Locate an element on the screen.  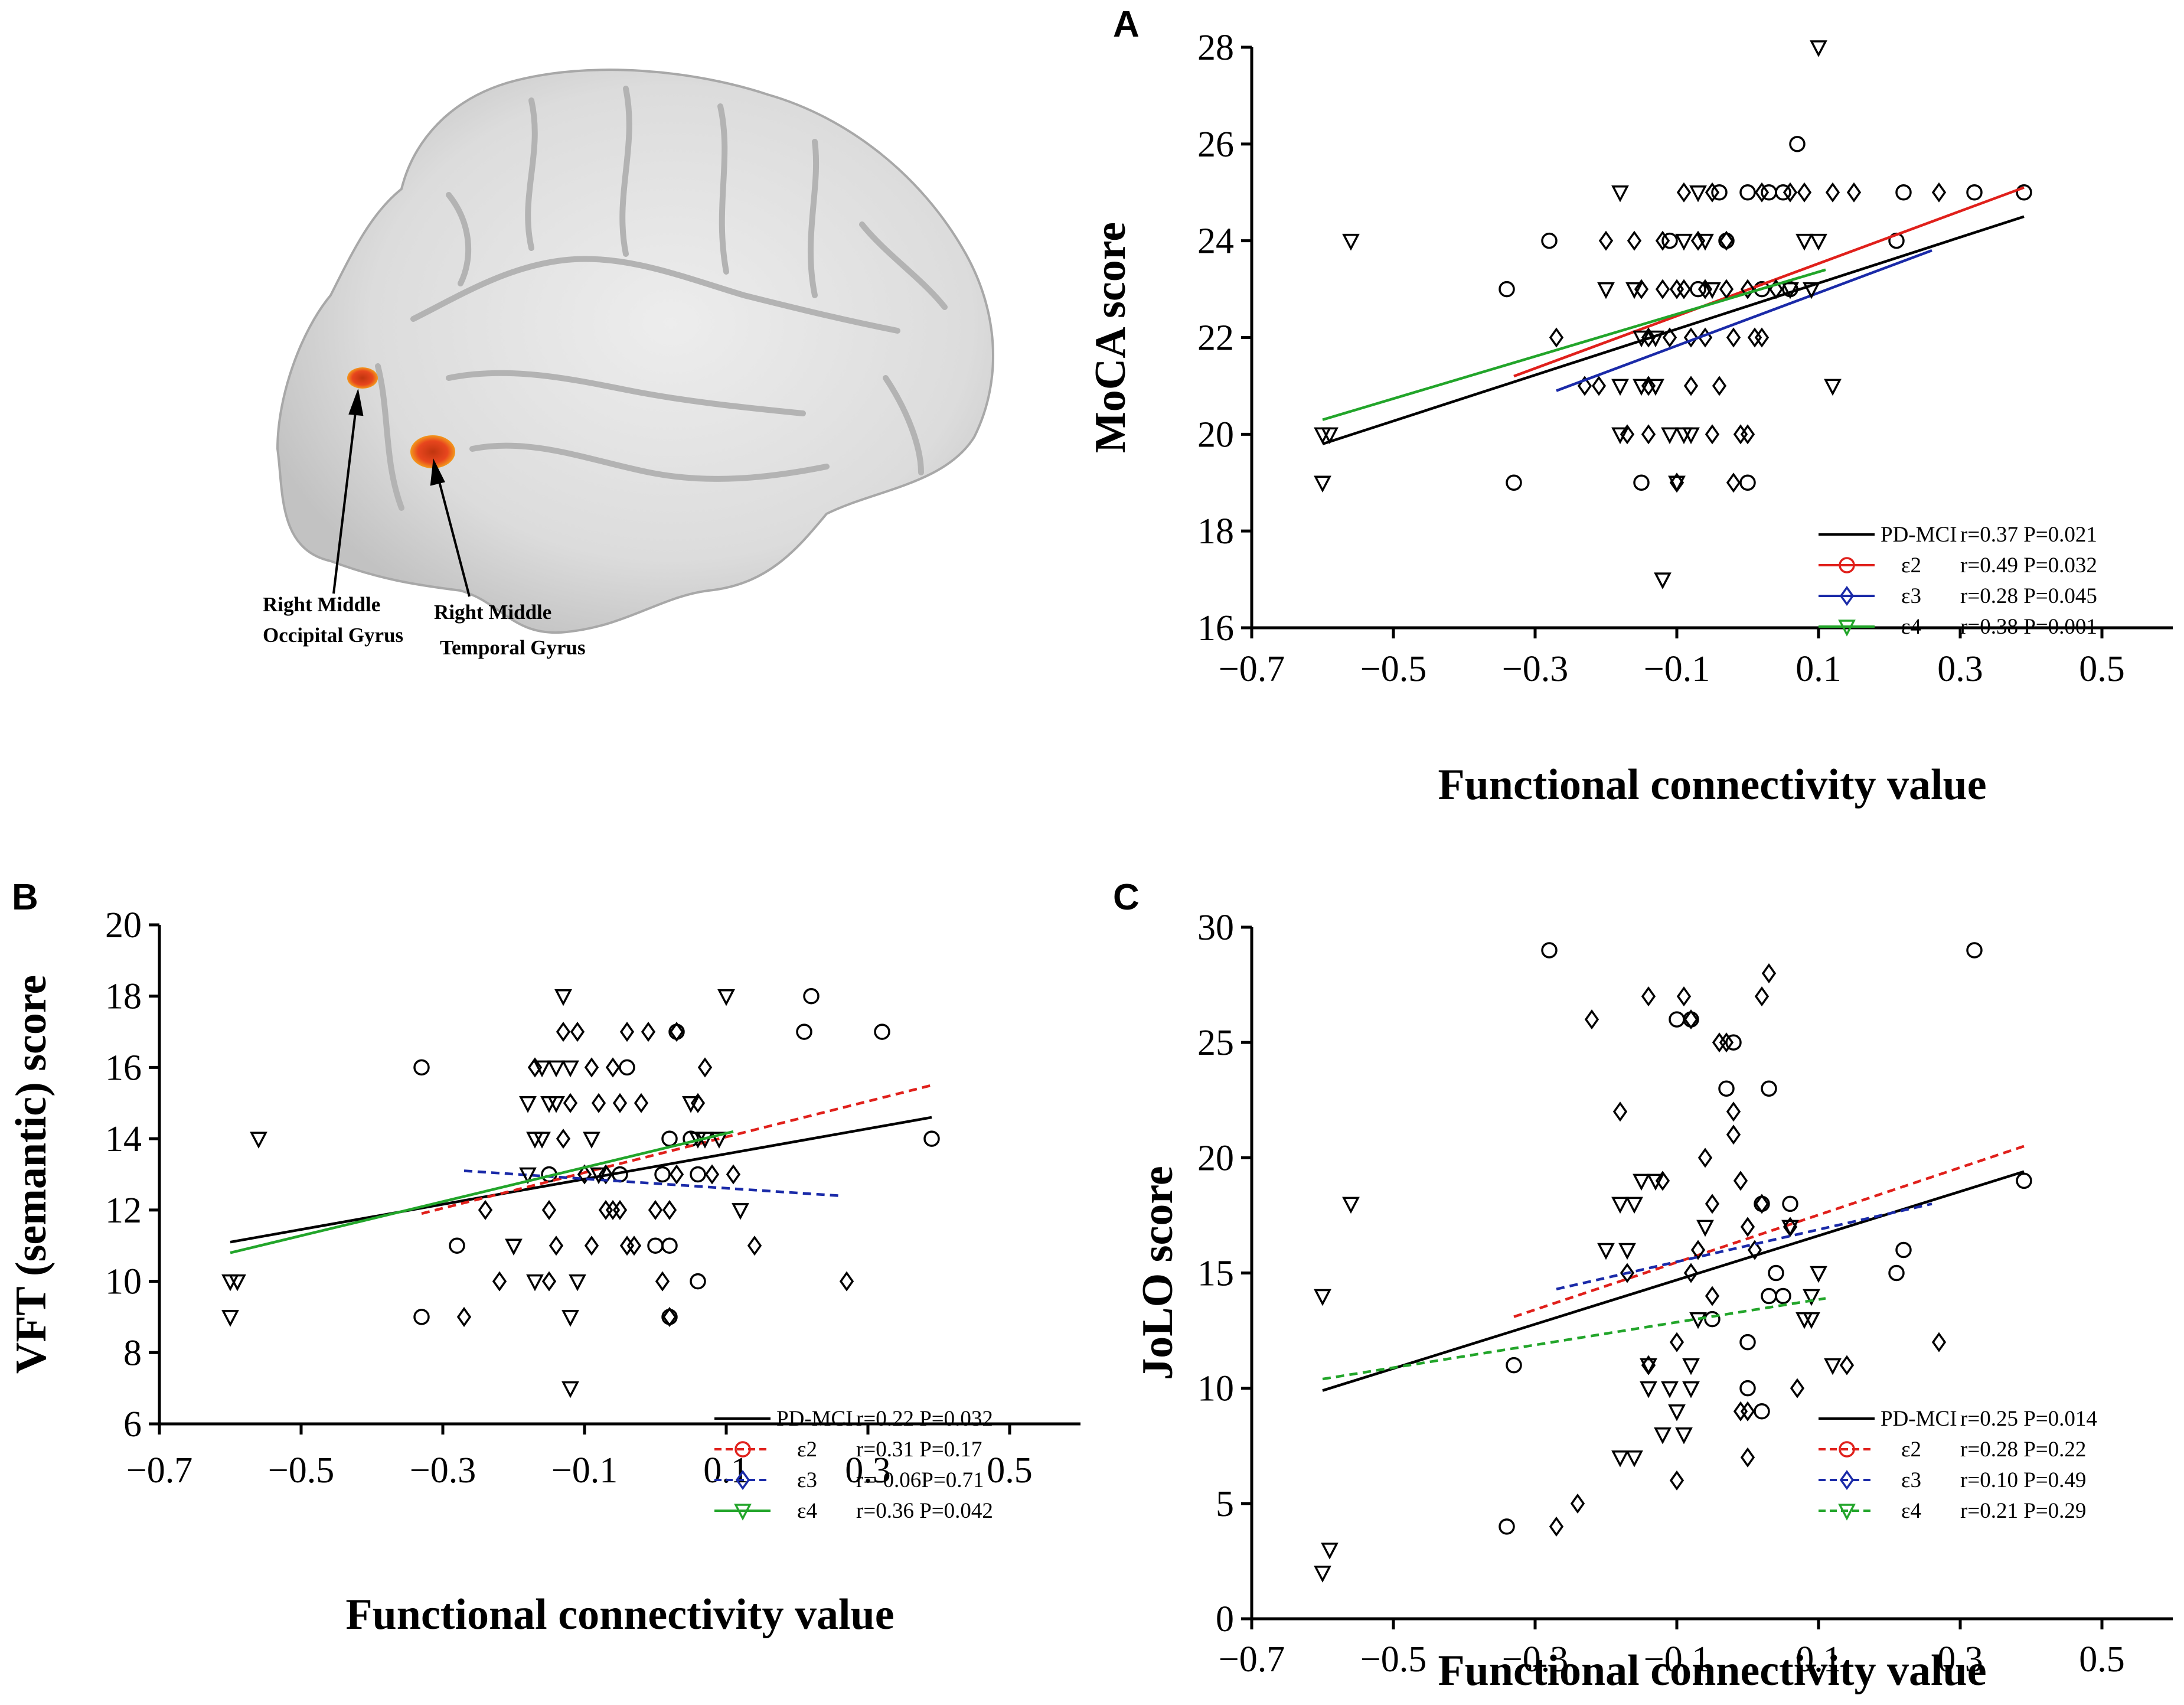
legend-name-e3: ε3 is located at coordinates (1911, 596).